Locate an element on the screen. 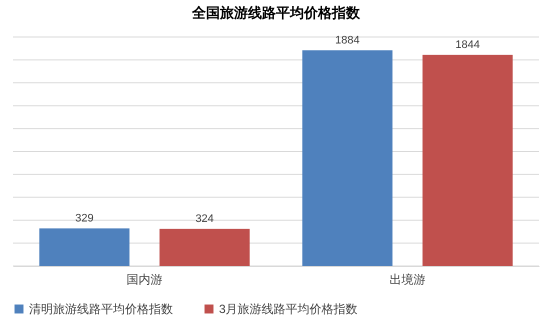  legend-label: 3月旅游线路平均价格指数 is located at coordinates (288, 309).